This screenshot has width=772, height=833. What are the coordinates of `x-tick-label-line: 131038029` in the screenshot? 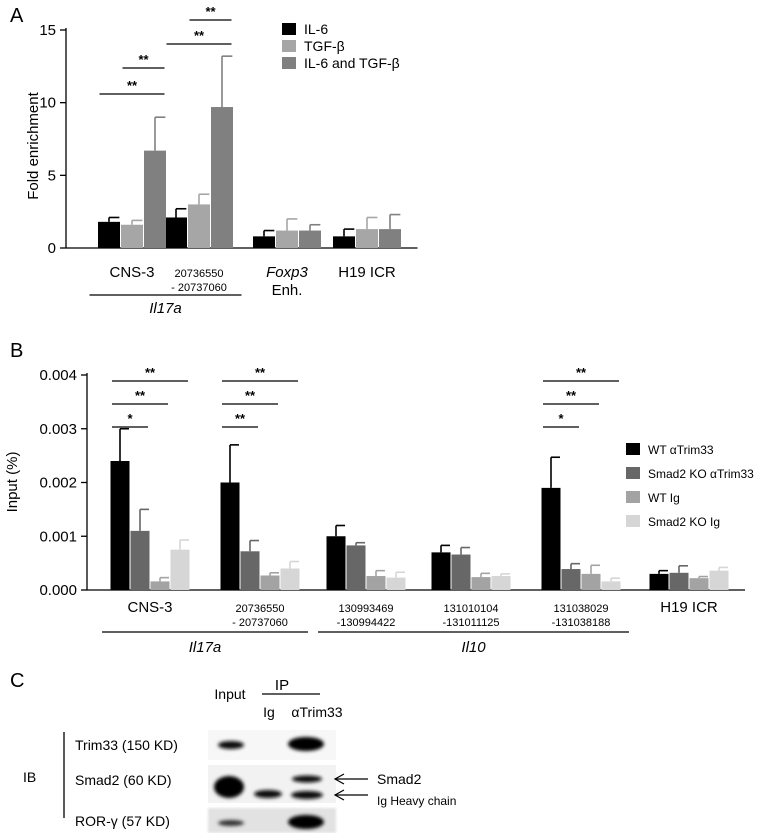 It's located at (580, 609).